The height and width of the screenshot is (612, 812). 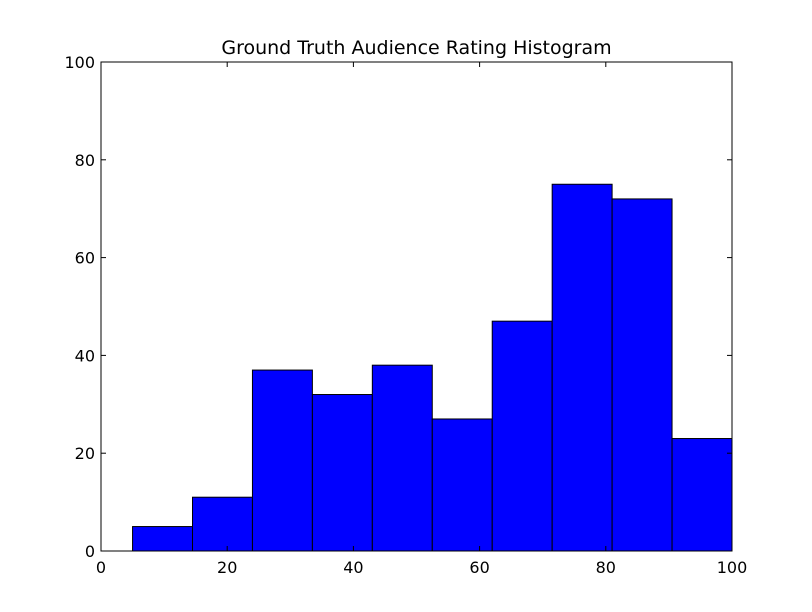 What do you see at coordinates (79, 62) in the screenshot?
I see `y-tick-label-5: 100` at bounding box center [79, 62].